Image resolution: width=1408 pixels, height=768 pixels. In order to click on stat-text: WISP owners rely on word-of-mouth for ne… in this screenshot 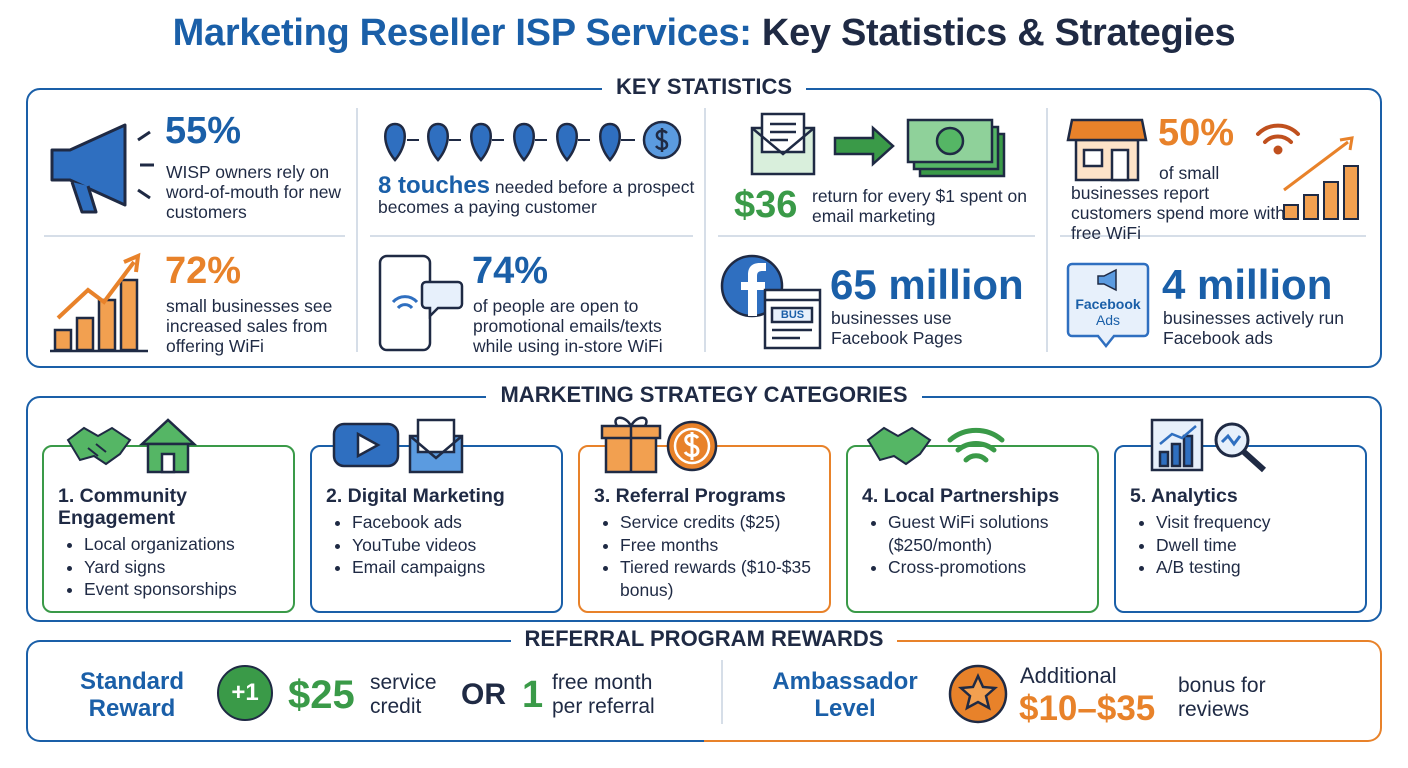, I will do `click(254, 192)`.